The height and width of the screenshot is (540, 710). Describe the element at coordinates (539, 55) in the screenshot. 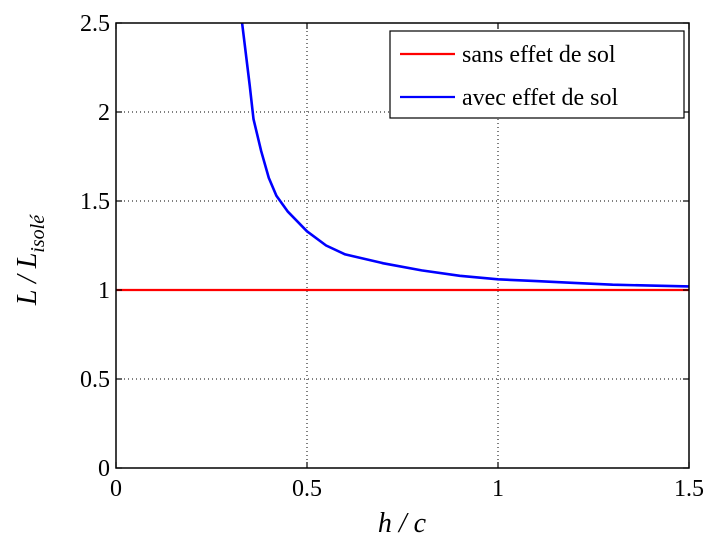

I see `legend-label-sans-effet: sans effet de sol` at that location.